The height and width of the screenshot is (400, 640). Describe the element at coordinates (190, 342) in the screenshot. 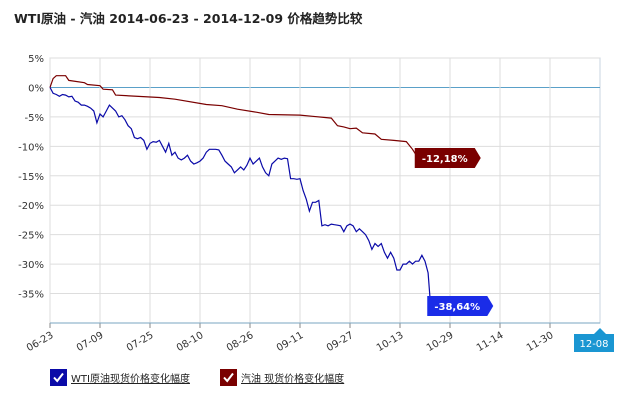

I see `x-tick-label: 08-10` at that location.